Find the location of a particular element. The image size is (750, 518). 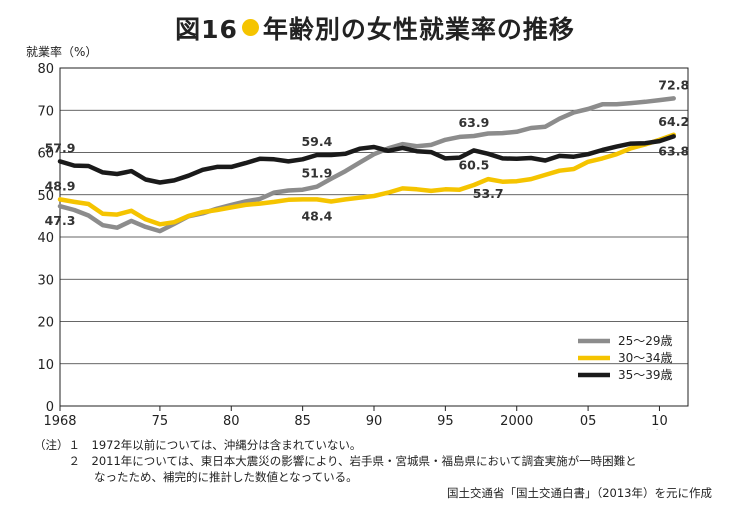

x-tick-label: 95 is located at coordinates (445, 421).